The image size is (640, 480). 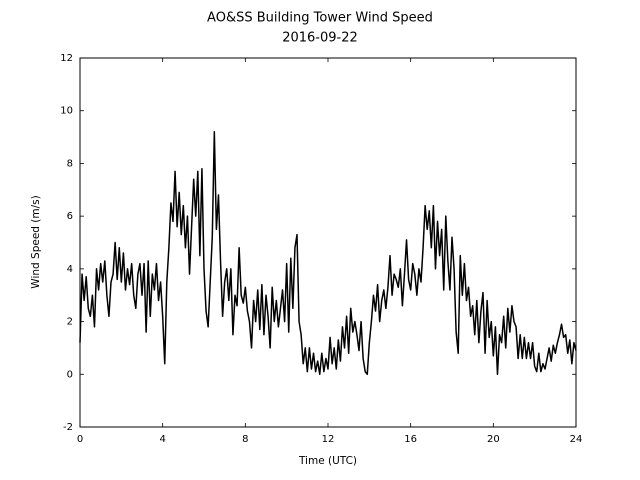 What do you see at coordinates (66, 111) in the screenshot?
I see `y-tick-label: 10` at bounding box center [66, 111].